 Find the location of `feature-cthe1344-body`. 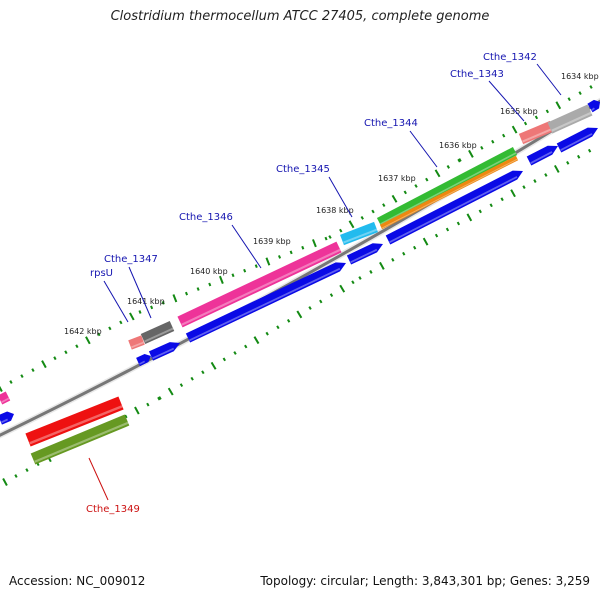

feature-cthe1344-body is located at coordinates (447, 186).